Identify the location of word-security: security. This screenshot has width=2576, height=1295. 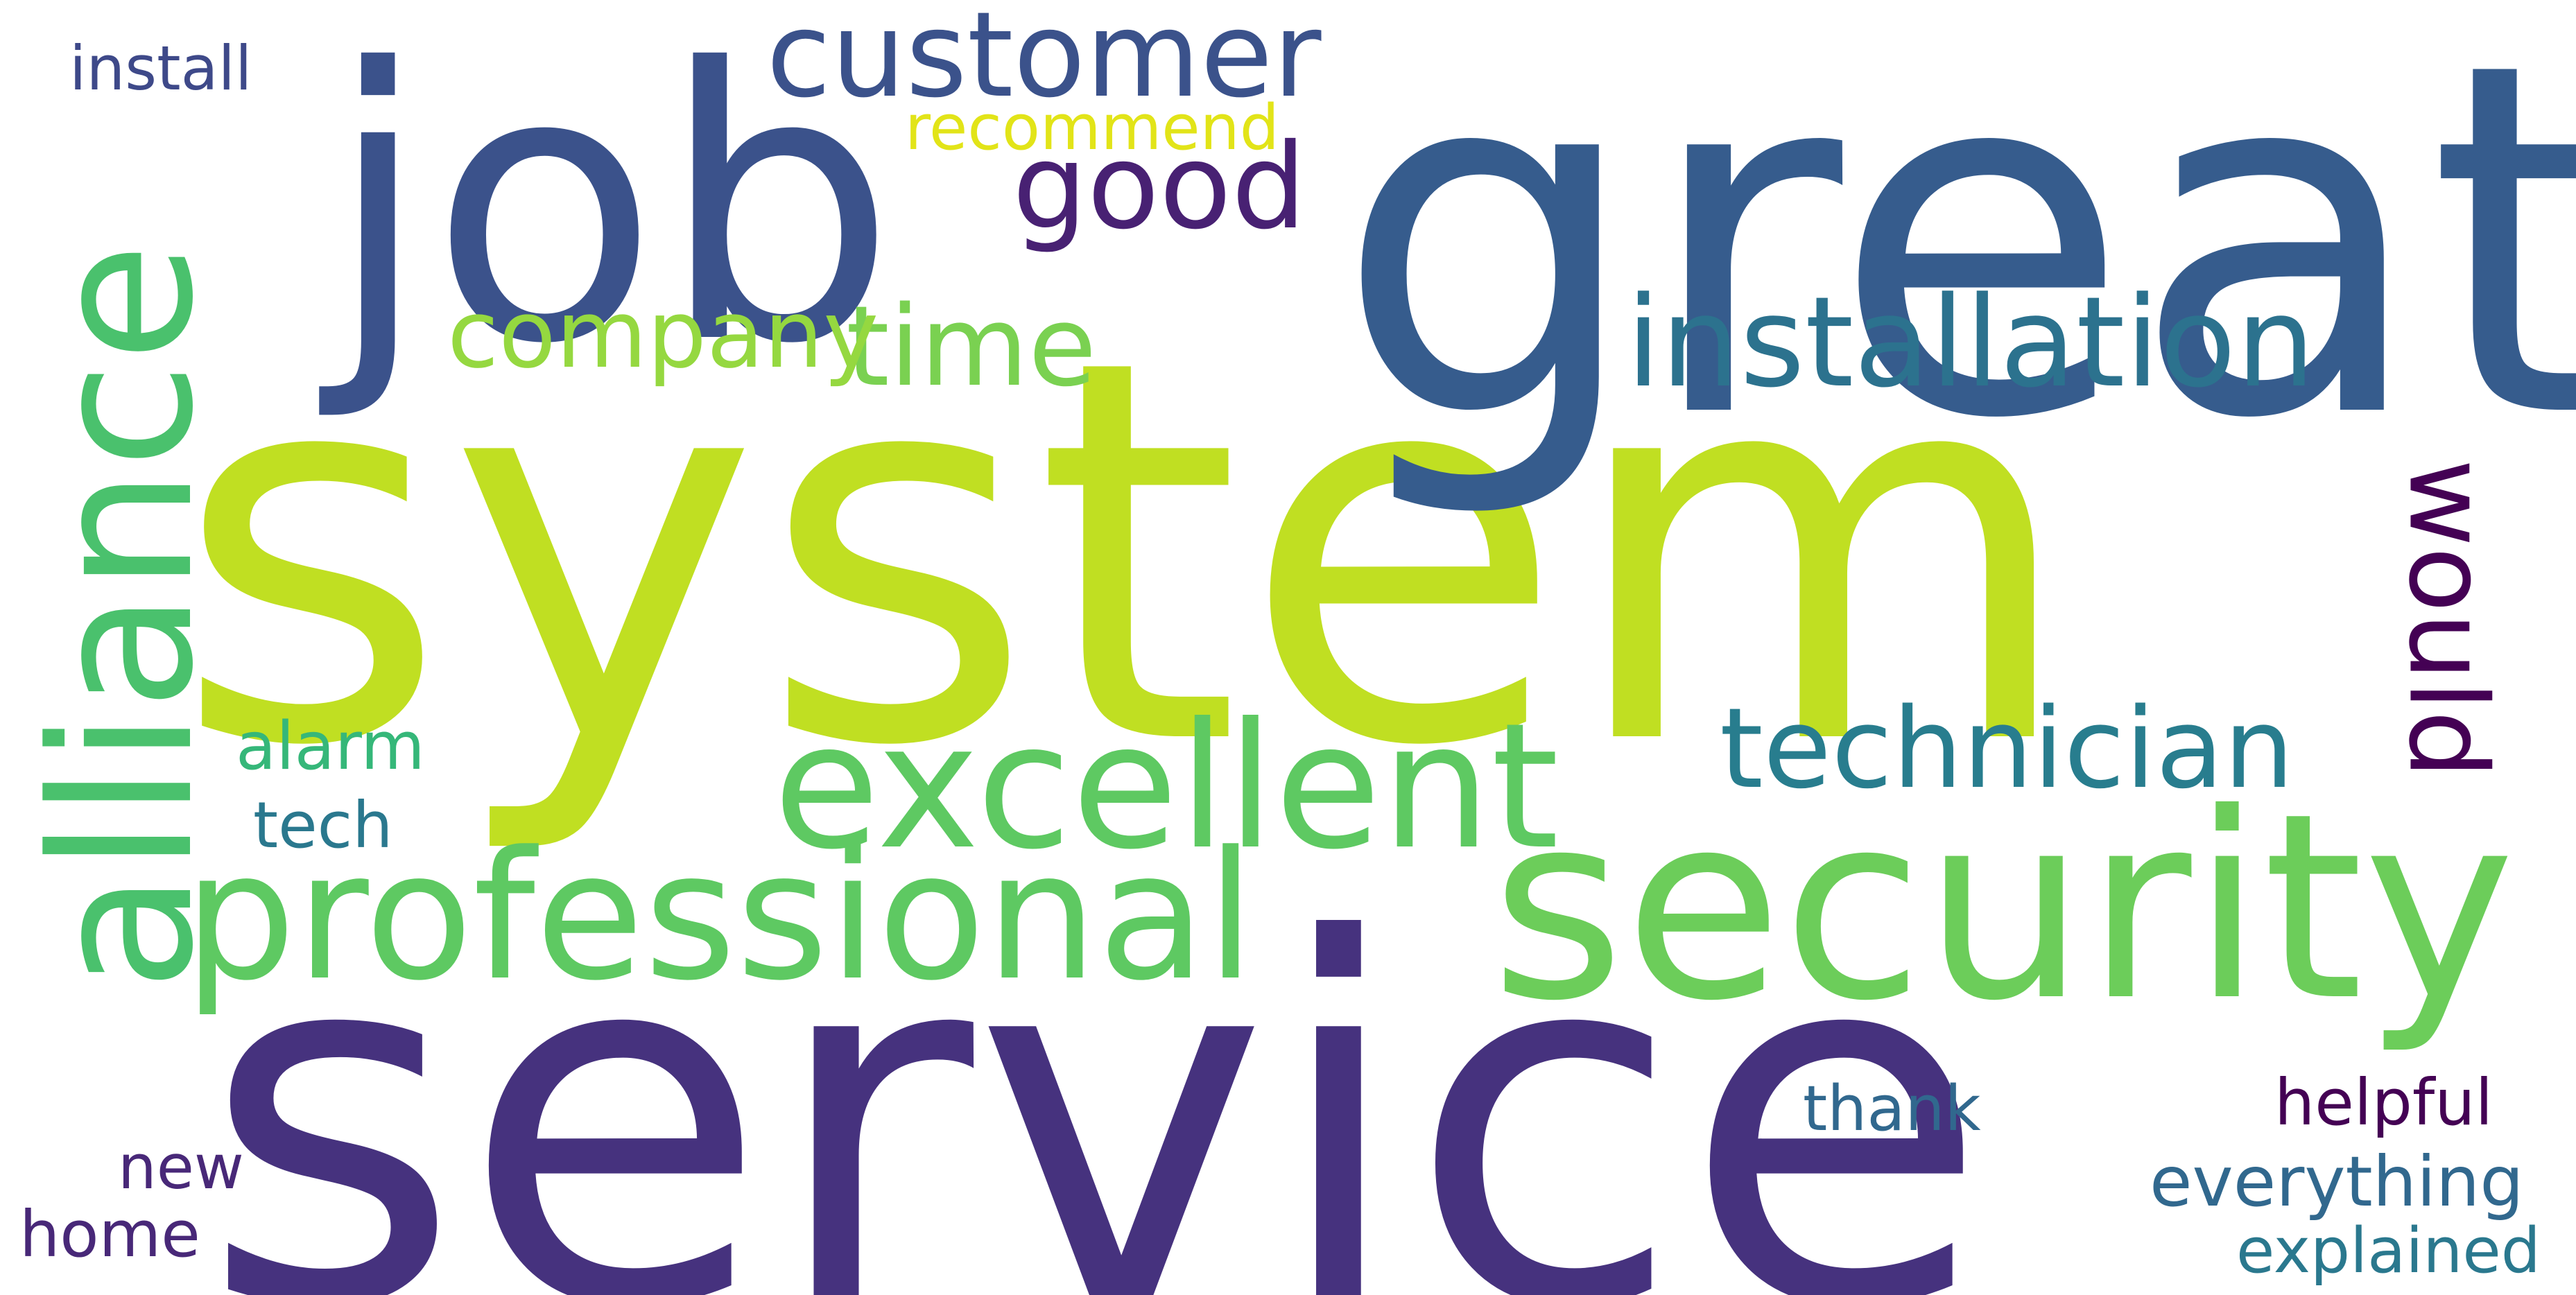
(2003, 908).